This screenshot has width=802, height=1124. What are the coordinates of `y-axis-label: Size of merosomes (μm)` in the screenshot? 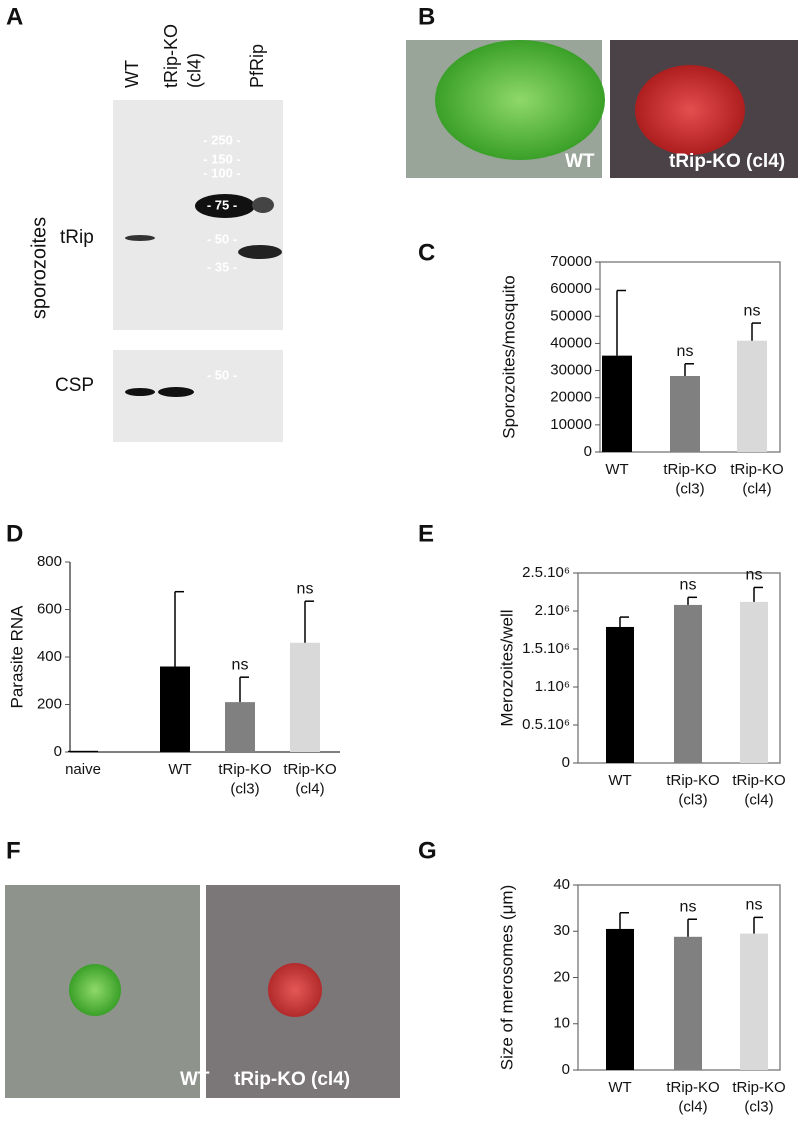 It's located at (506, 978).